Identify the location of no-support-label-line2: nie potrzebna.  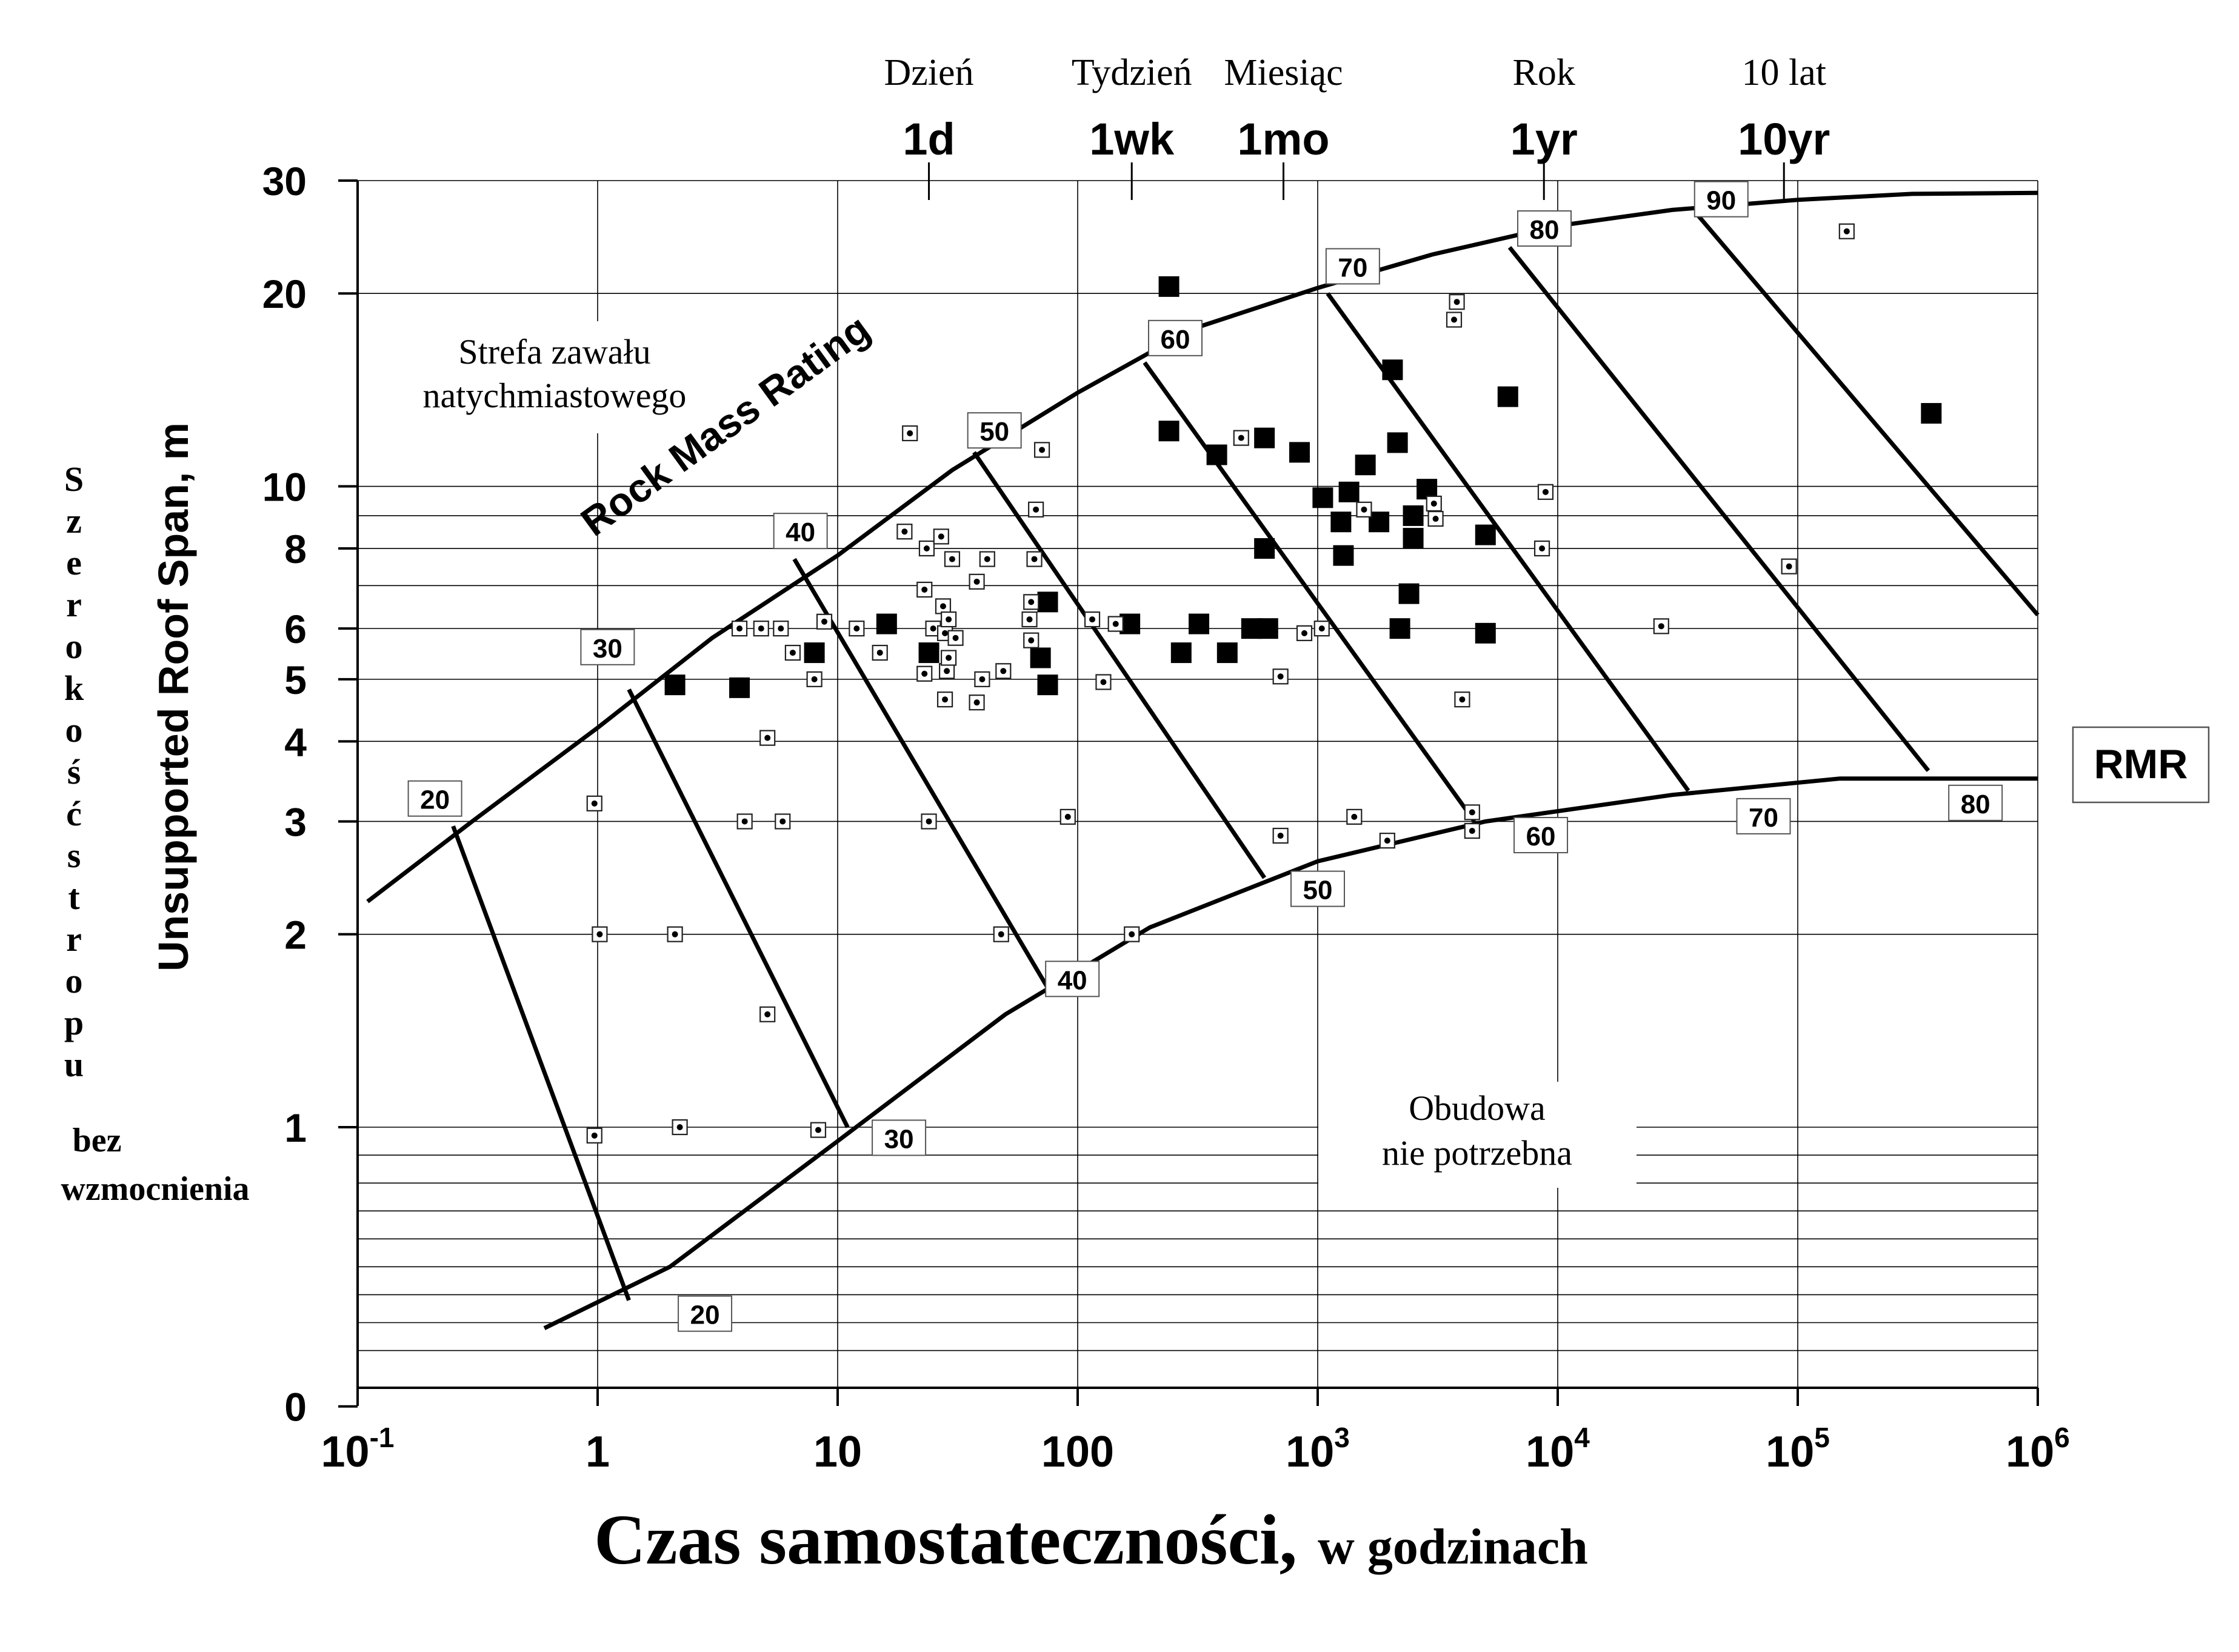
(1477, 1153).